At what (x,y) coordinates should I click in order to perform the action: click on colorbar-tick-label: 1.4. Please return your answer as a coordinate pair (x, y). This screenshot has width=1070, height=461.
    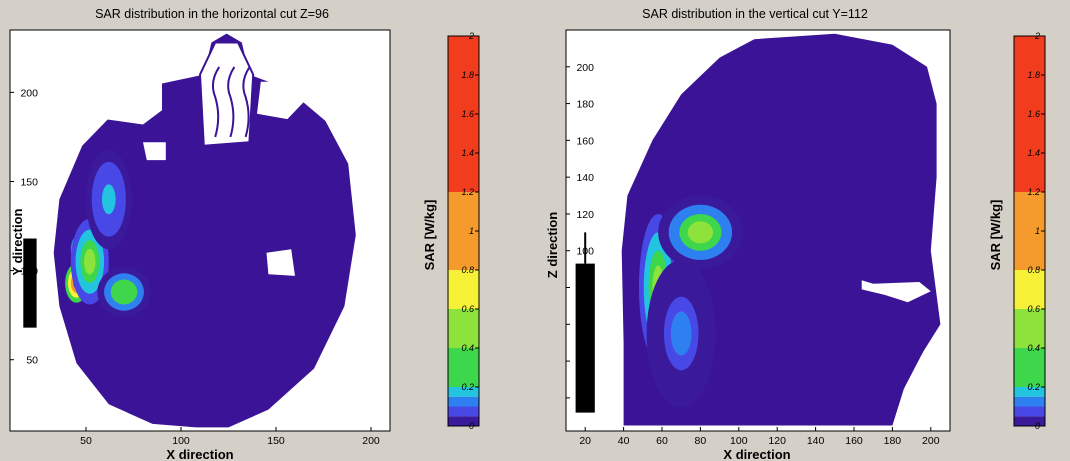
    Looking at the image, I should click on (1033, 153).